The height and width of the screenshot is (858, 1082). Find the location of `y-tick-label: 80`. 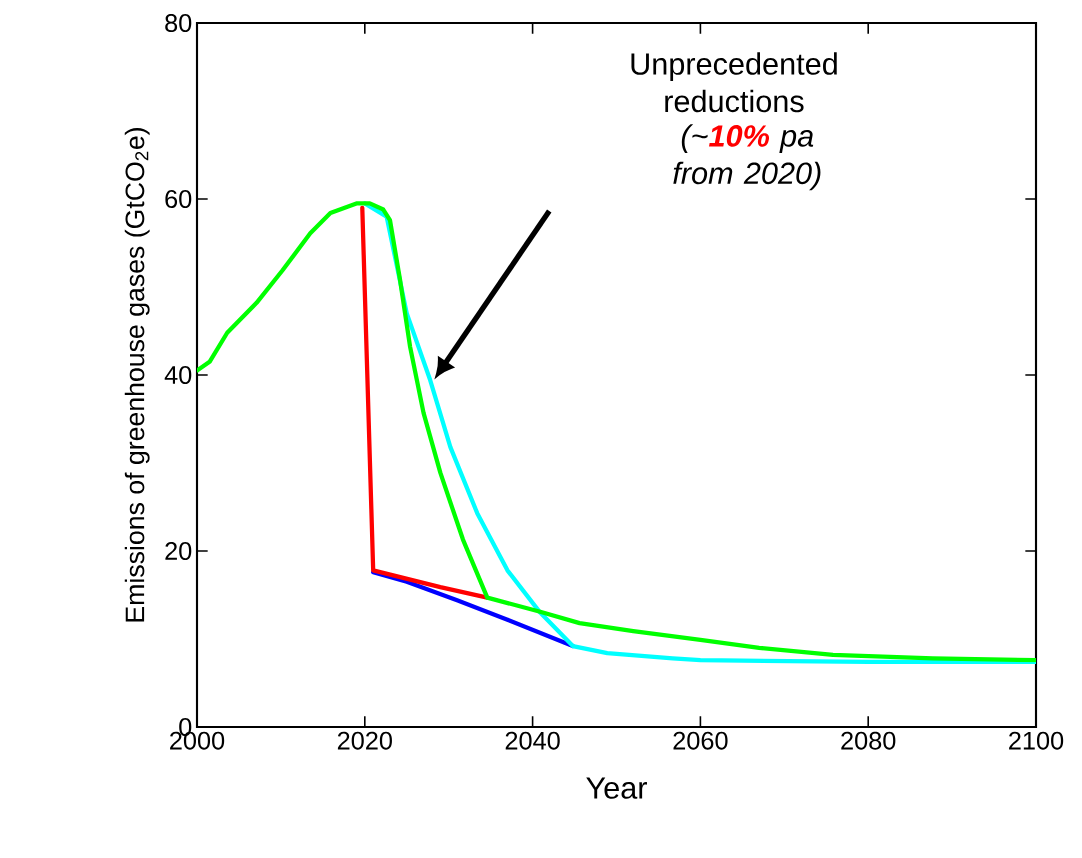

y-tick-label: 80 is located at coordinates (178, 23).